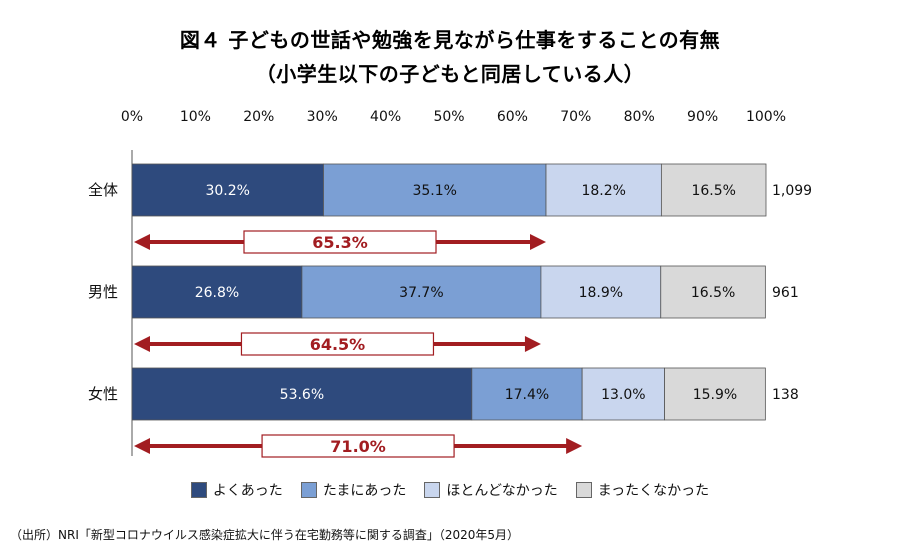  I want to click on legend-item: よくあった, so click(236, 490).